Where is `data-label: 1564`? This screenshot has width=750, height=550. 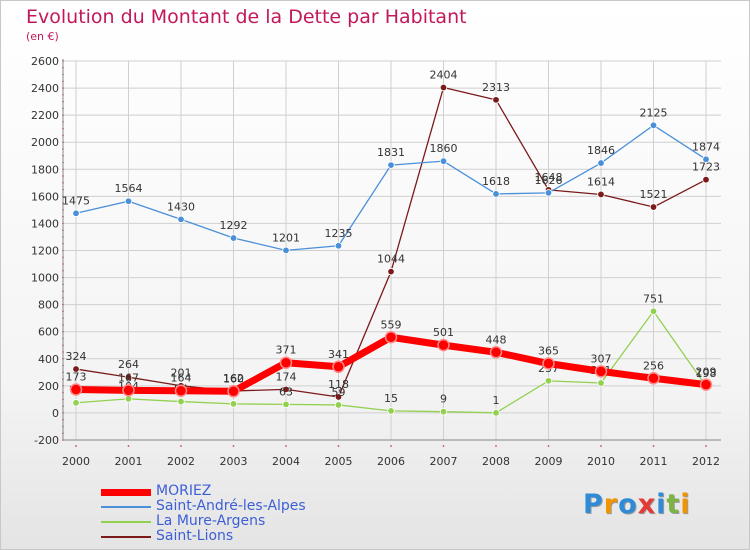 data-label: 1564 is located at coordinates (129, 188).